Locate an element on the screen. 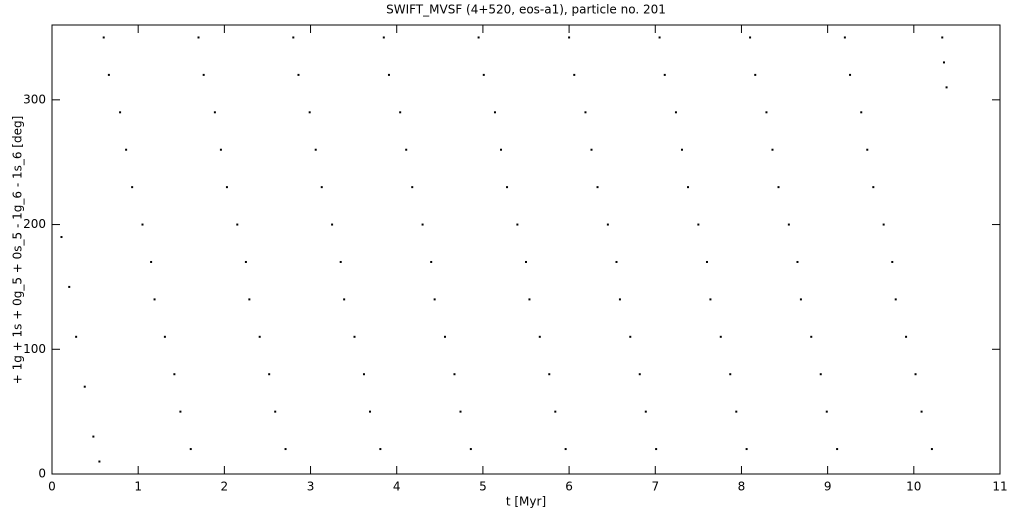 Image resolution: width=1021 pixels, height=515 pixels. x-tick-label: 7 is located at coordinates (655, 487).